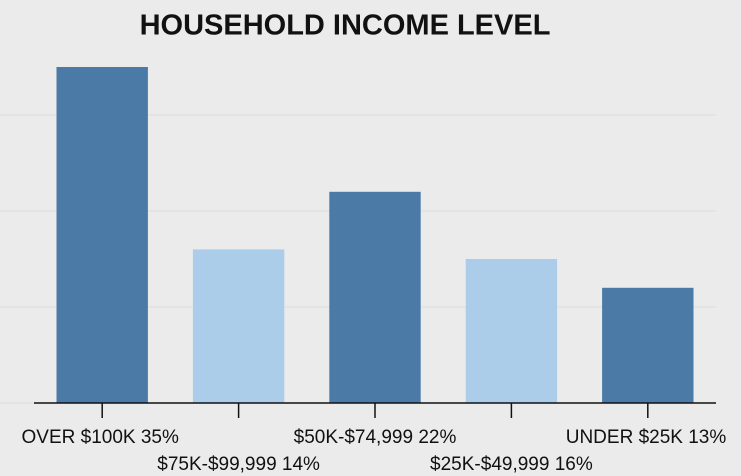 This screenshot has width=741, height=476. I want to click on x-tick-label: $25K-$49,999 16%, so click(511, 464).